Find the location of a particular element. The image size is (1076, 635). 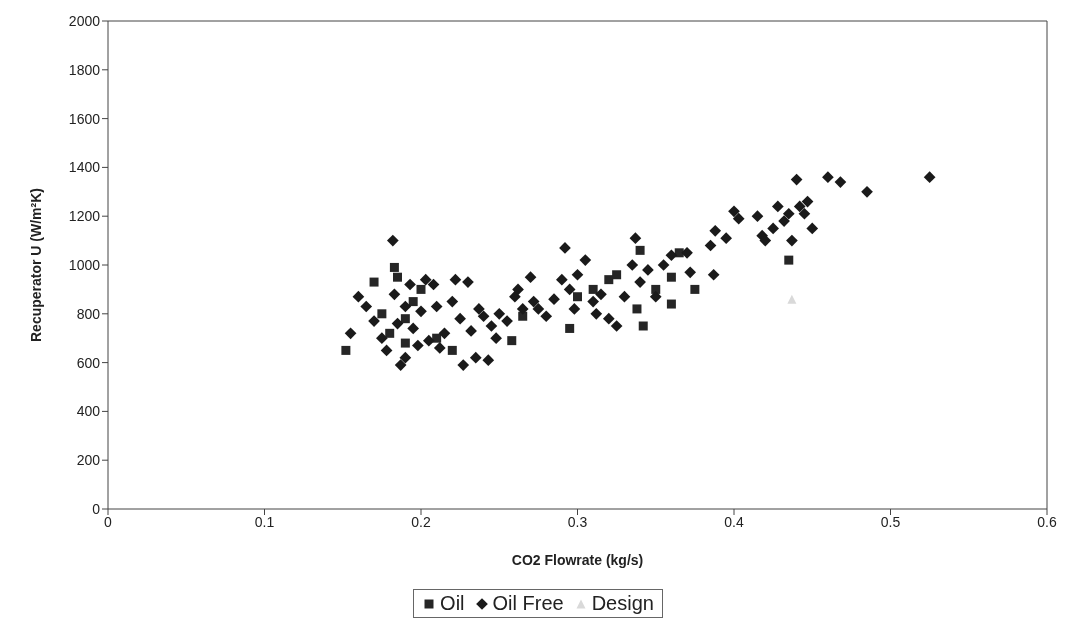

y-tick-label: 1200 is located at coordinates (84, 216).